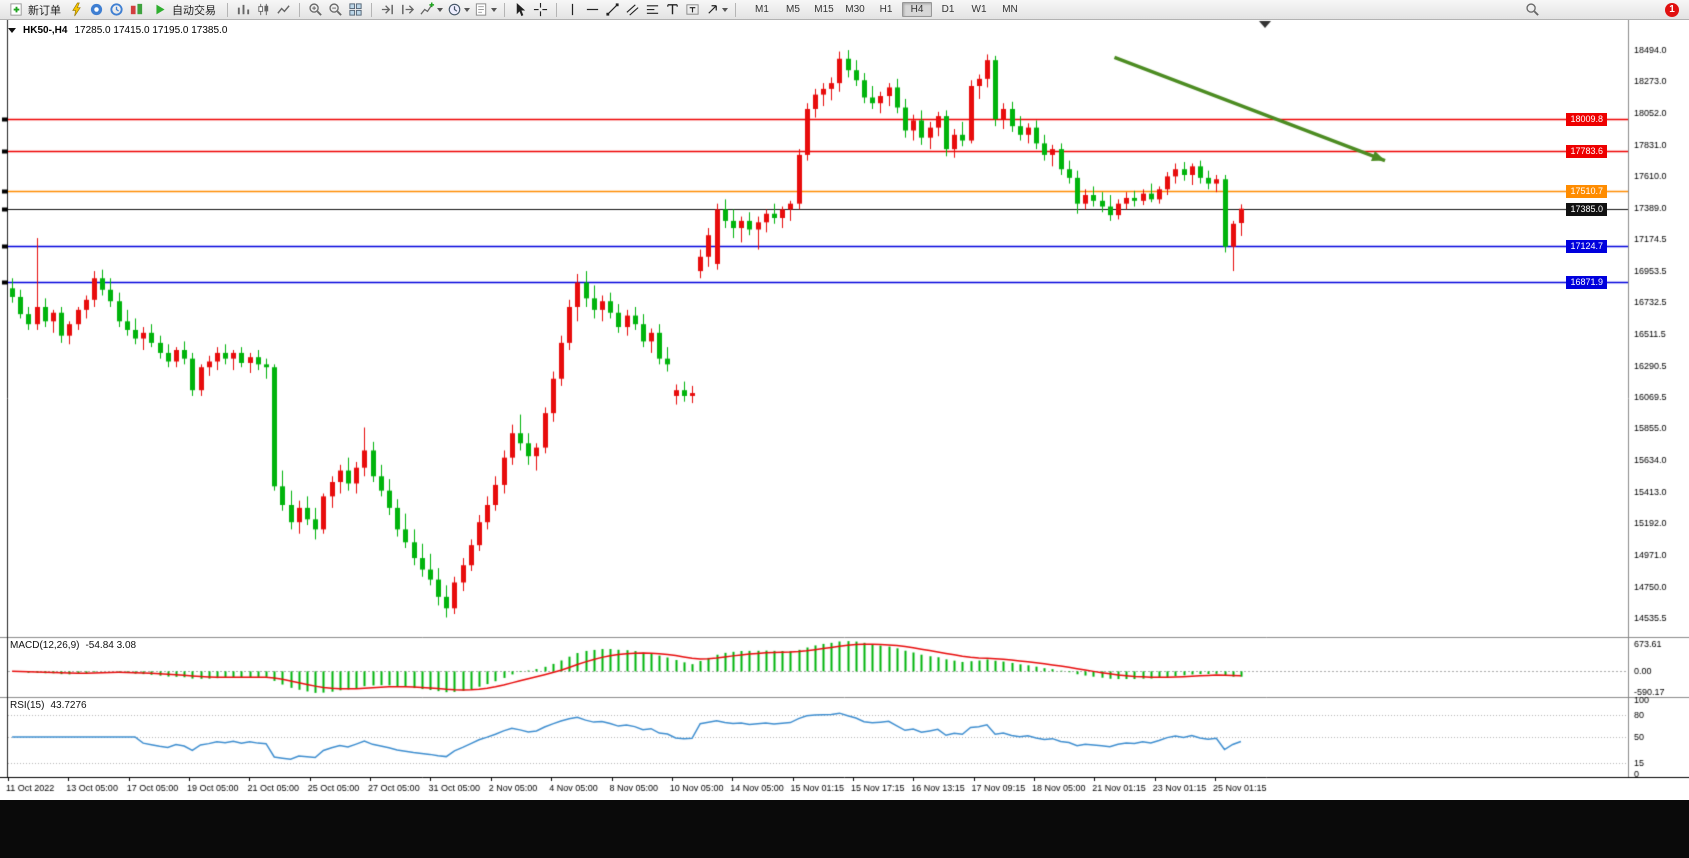  I want to click on vertical-line-icon, so click(572, 9).